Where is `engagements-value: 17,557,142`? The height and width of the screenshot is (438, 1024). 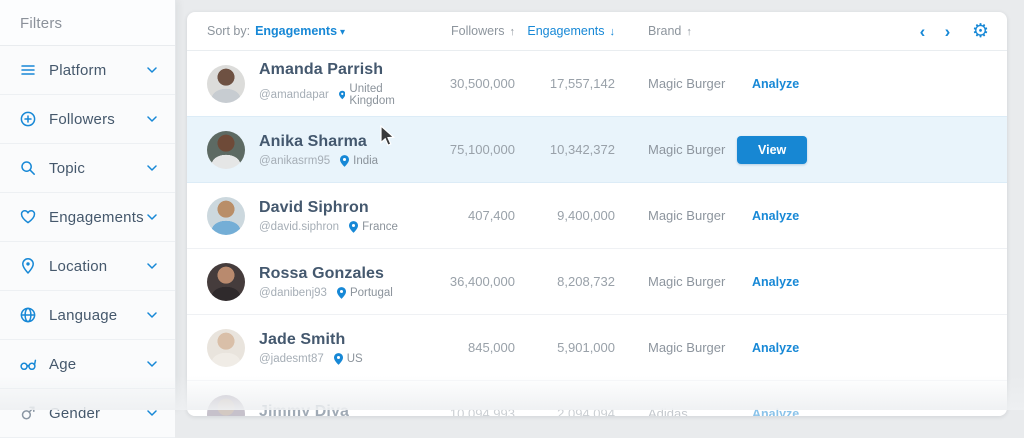
engagements-value: 17,557,142 is located at coordinates (582, 83).